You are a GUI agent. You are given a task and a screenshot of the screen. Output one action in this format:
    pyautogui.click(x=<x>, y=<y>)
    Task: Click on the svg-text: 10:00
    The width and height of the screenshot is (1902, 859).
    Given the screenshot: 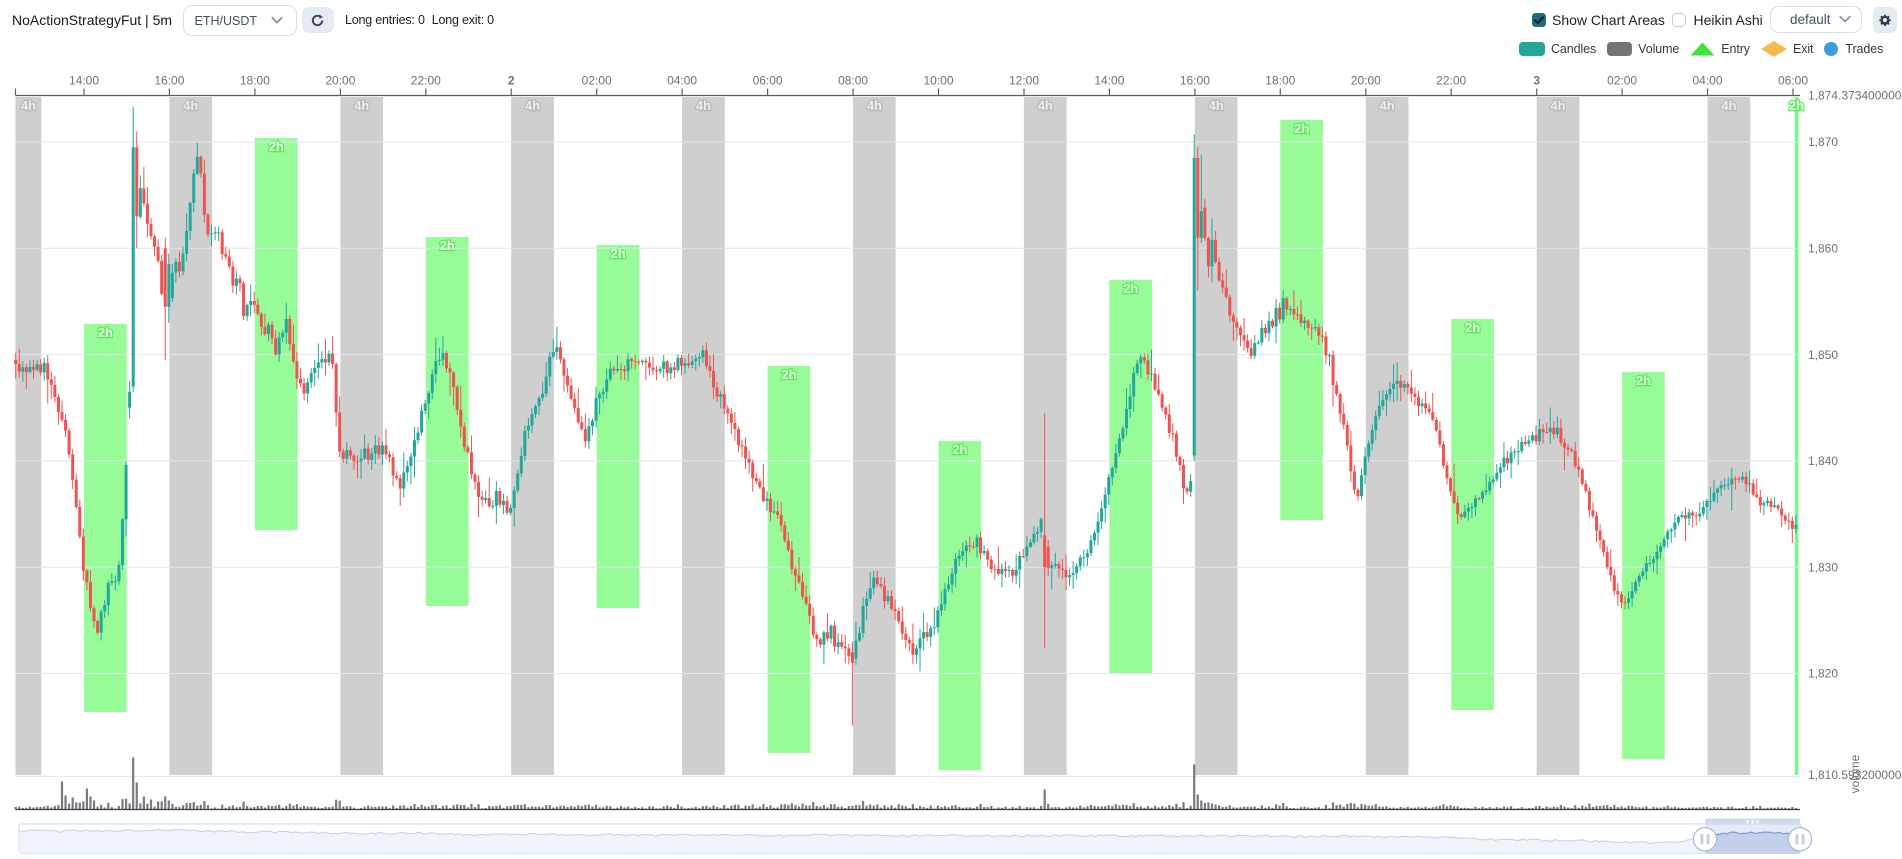 What is the action you would take?
    pyautogui.click(x=938, y=81)
    